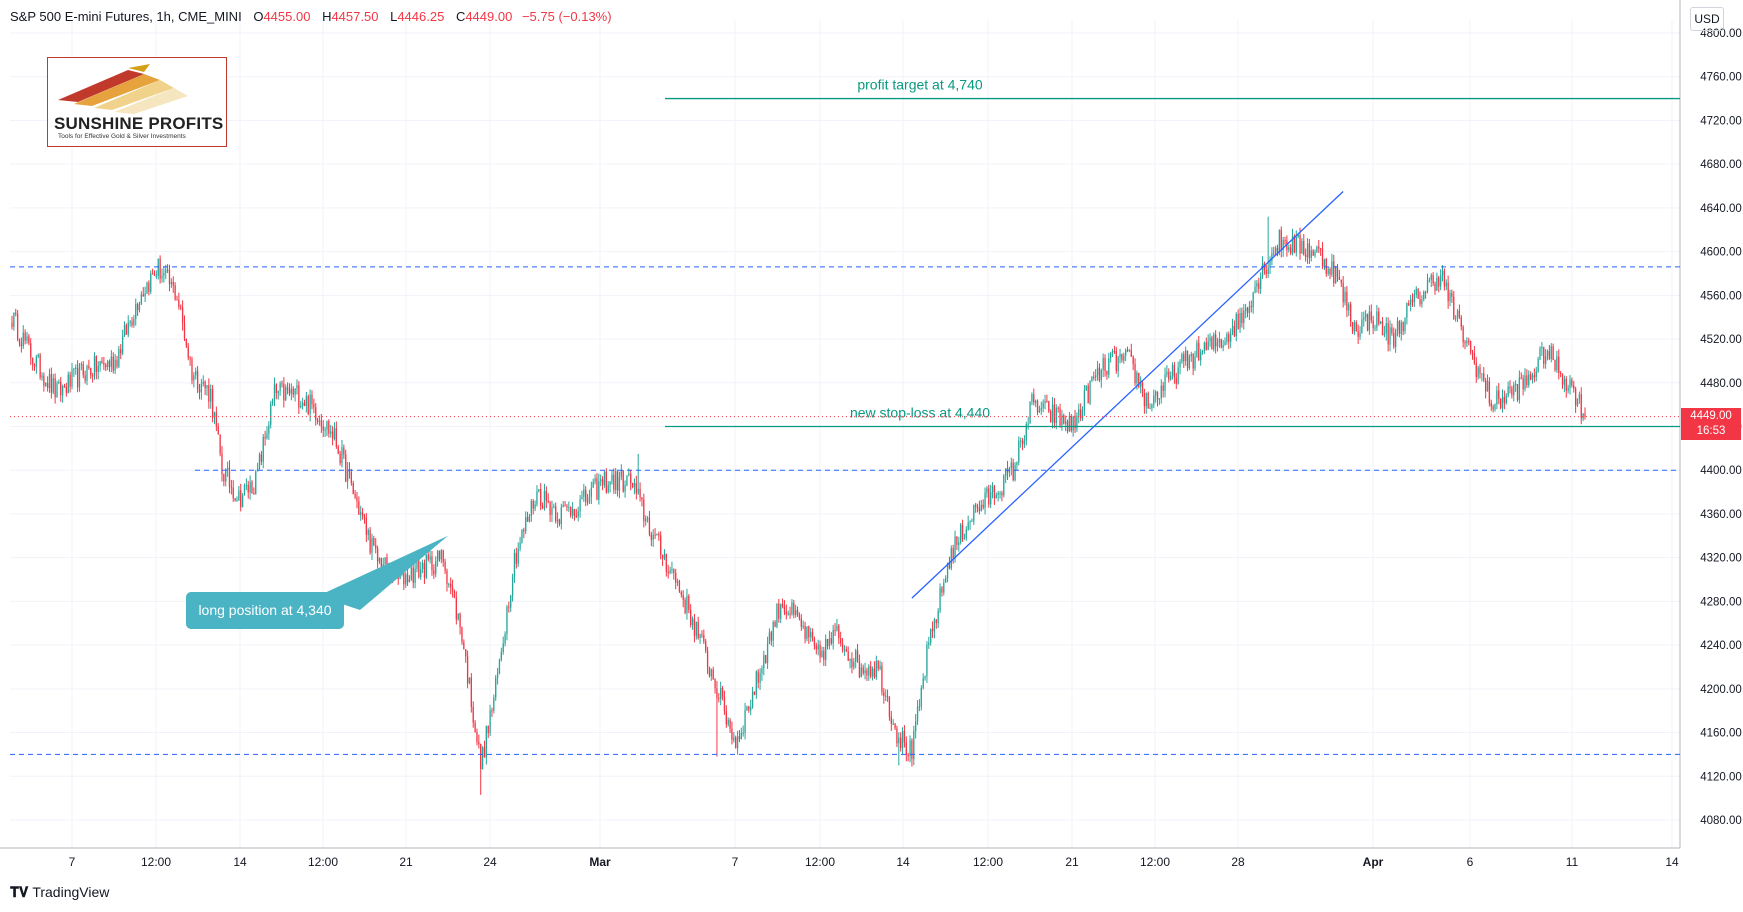 The image size is (1743, 912). I want to click on currency-button: USD, so click(1707, 19).